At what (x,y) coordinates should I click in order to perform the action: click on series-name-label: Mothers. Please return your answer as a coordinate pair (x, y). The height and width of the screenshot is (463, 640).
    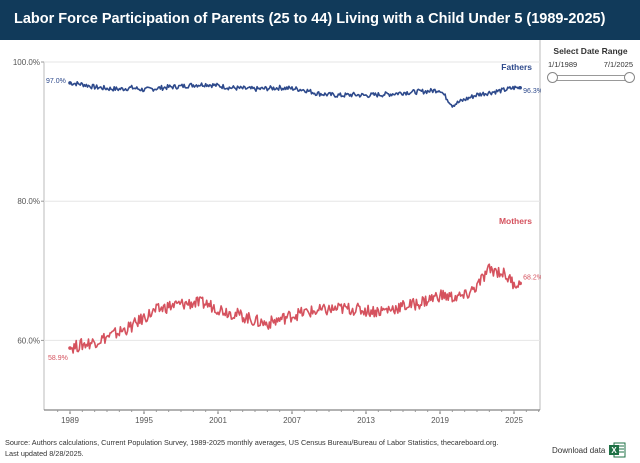
    Looking at the image, I should click on (515, 221).